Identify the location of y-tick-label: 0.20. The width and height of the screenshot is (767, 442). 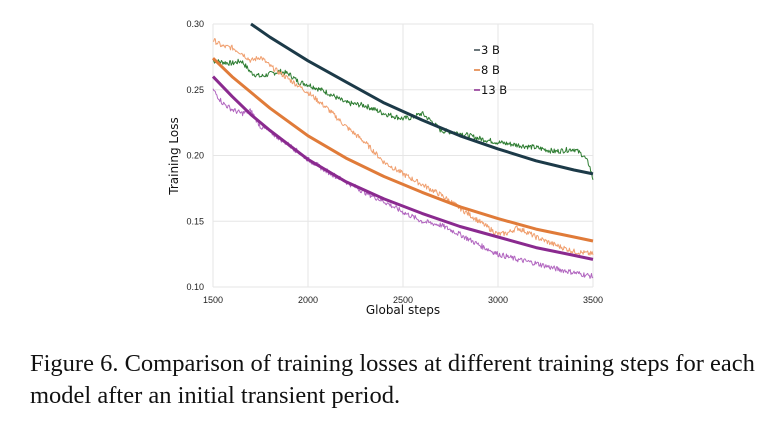
(195, 156).